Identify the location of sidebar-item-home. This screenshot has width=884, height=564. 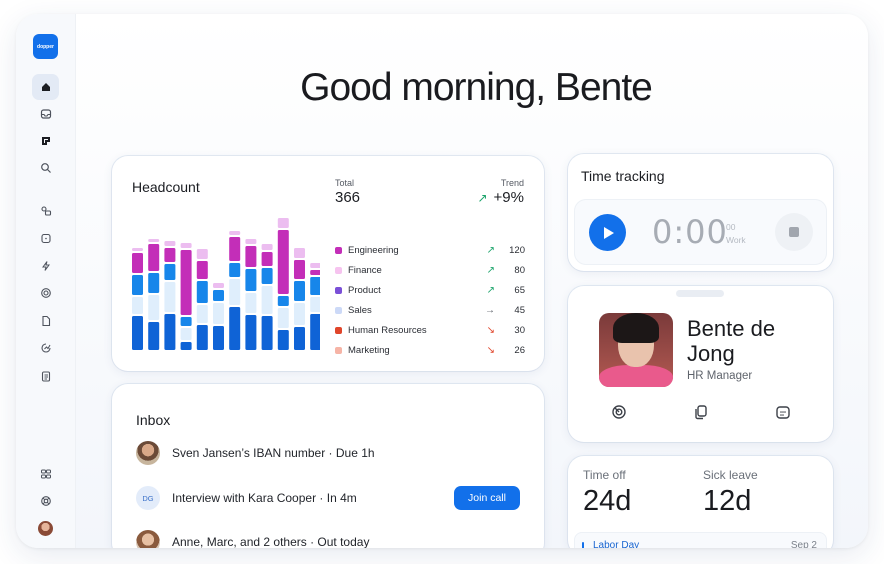
(45, 87).